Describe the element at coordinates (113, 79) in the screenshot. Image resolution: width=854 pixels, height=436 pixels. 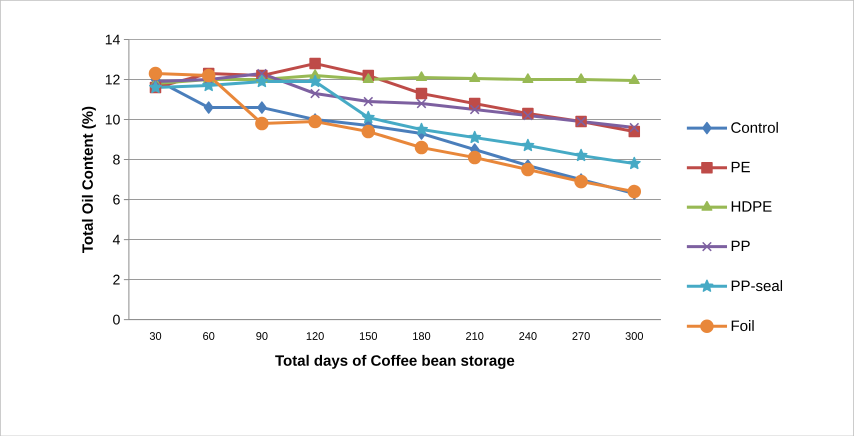
I see `y-tick-label: 12` at that location.